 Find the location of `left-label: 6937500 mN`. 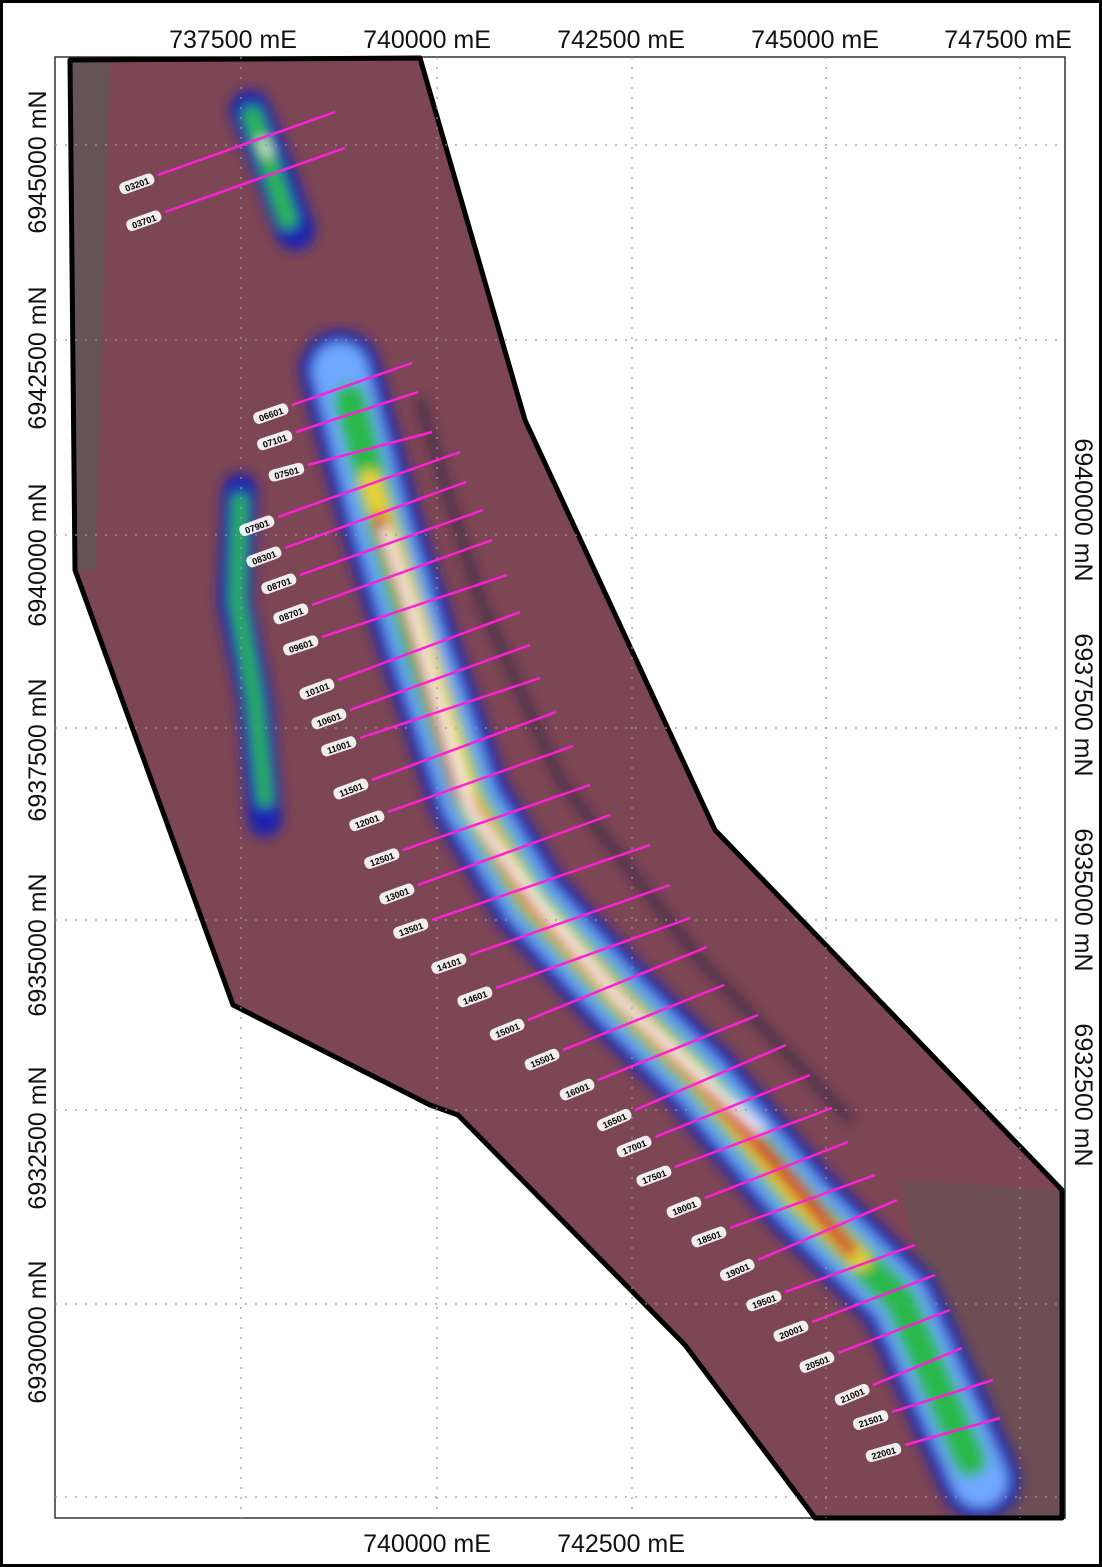

left-label: 6937500 mN is located at coordinates (38, 749).